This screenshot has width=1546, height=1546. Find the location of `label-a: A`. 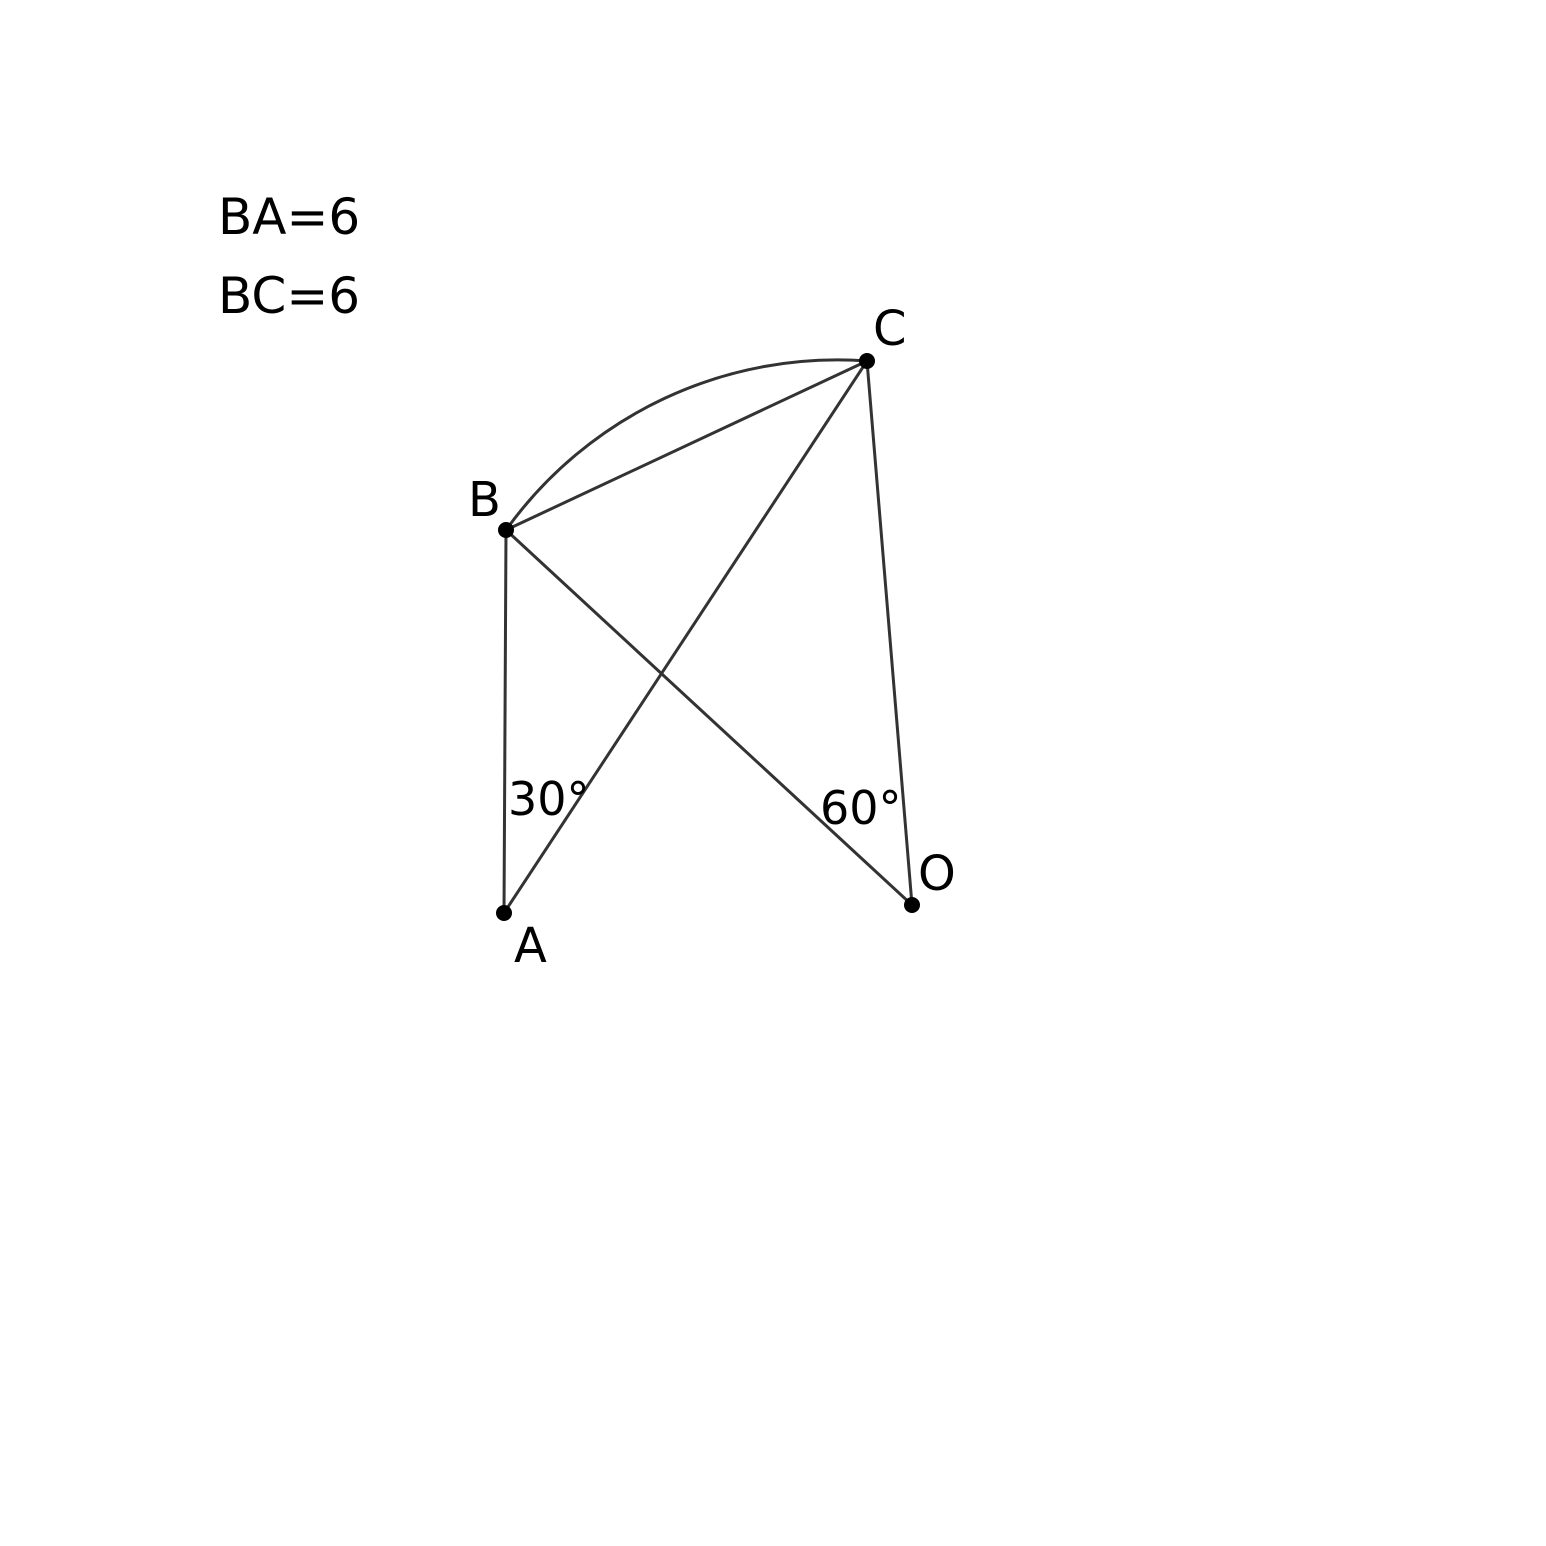

label-a: A is located at coordinates (530, 946).